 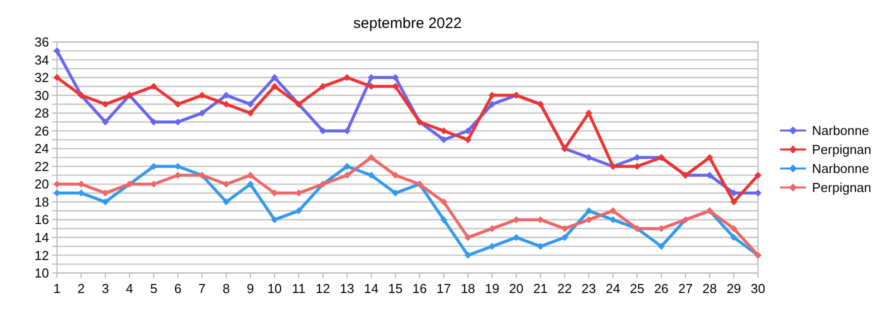 What do you see at coordinates (443, 288) in the screenshot?
I see `x-tick-label: 17` at bounding box center [443, 288].